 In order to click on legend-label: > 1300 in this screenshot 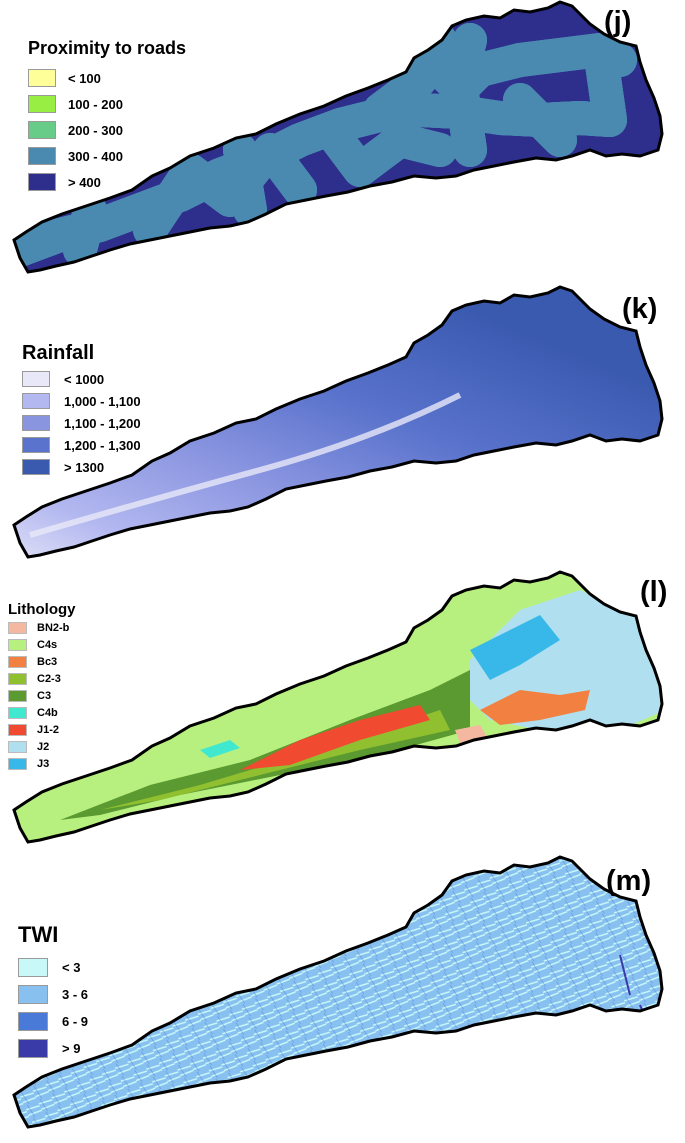, I will do `click(84, 467)`.